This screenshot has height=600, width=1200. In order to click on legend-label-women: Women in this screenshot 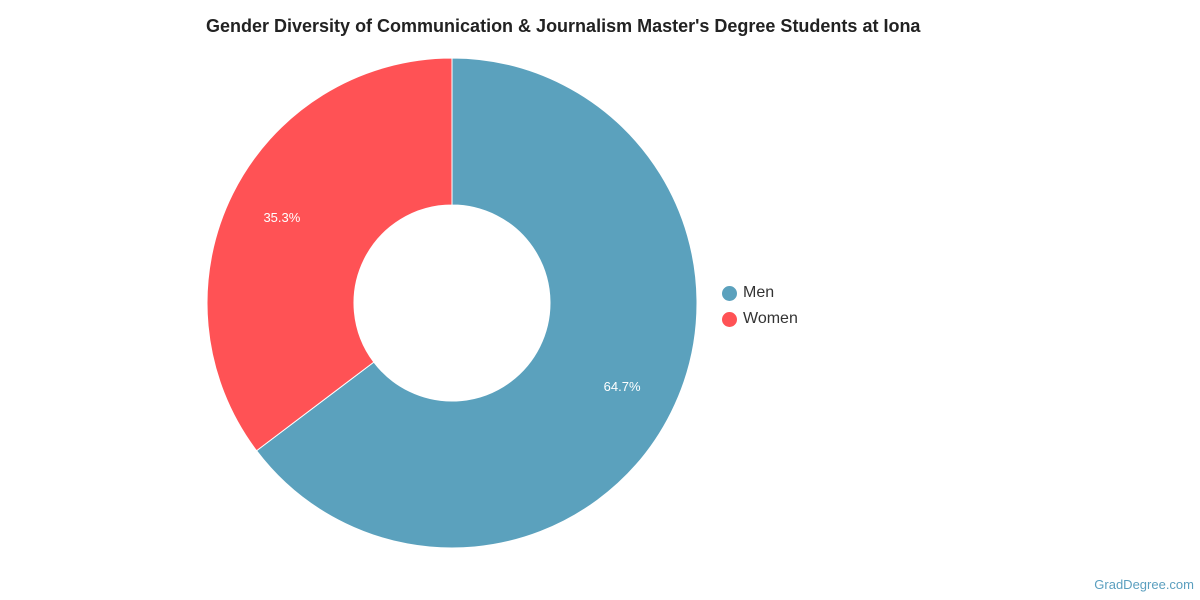, I will do `click(770, 318)`.